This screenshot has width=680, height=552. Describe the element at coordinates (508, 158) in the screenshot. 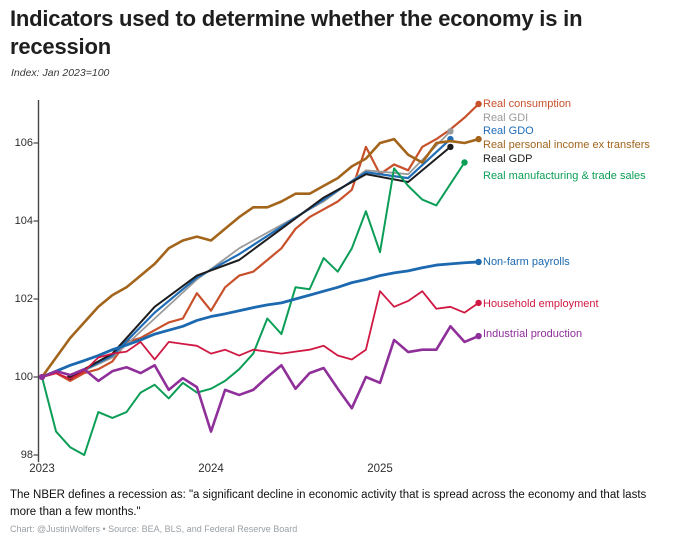

I see `legend-label-real-gdp: Real GDP` at that location.